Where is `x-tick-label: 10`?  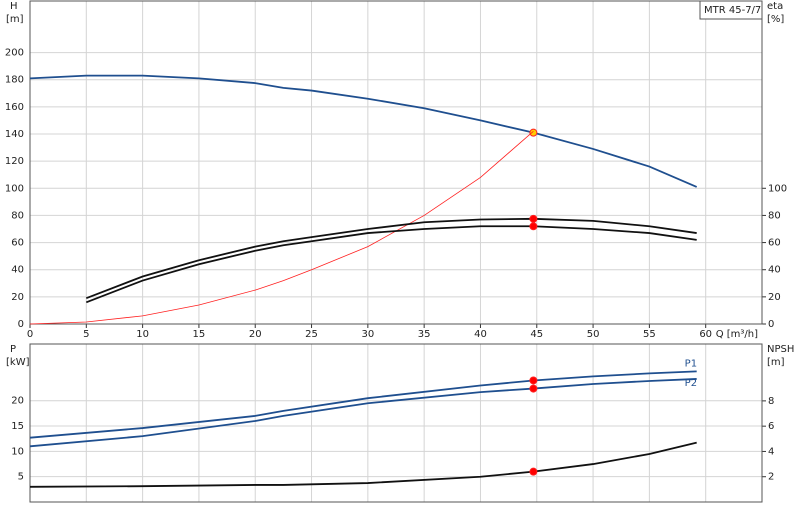 x-tick-label: 10 is located at coordinates (142, 334).